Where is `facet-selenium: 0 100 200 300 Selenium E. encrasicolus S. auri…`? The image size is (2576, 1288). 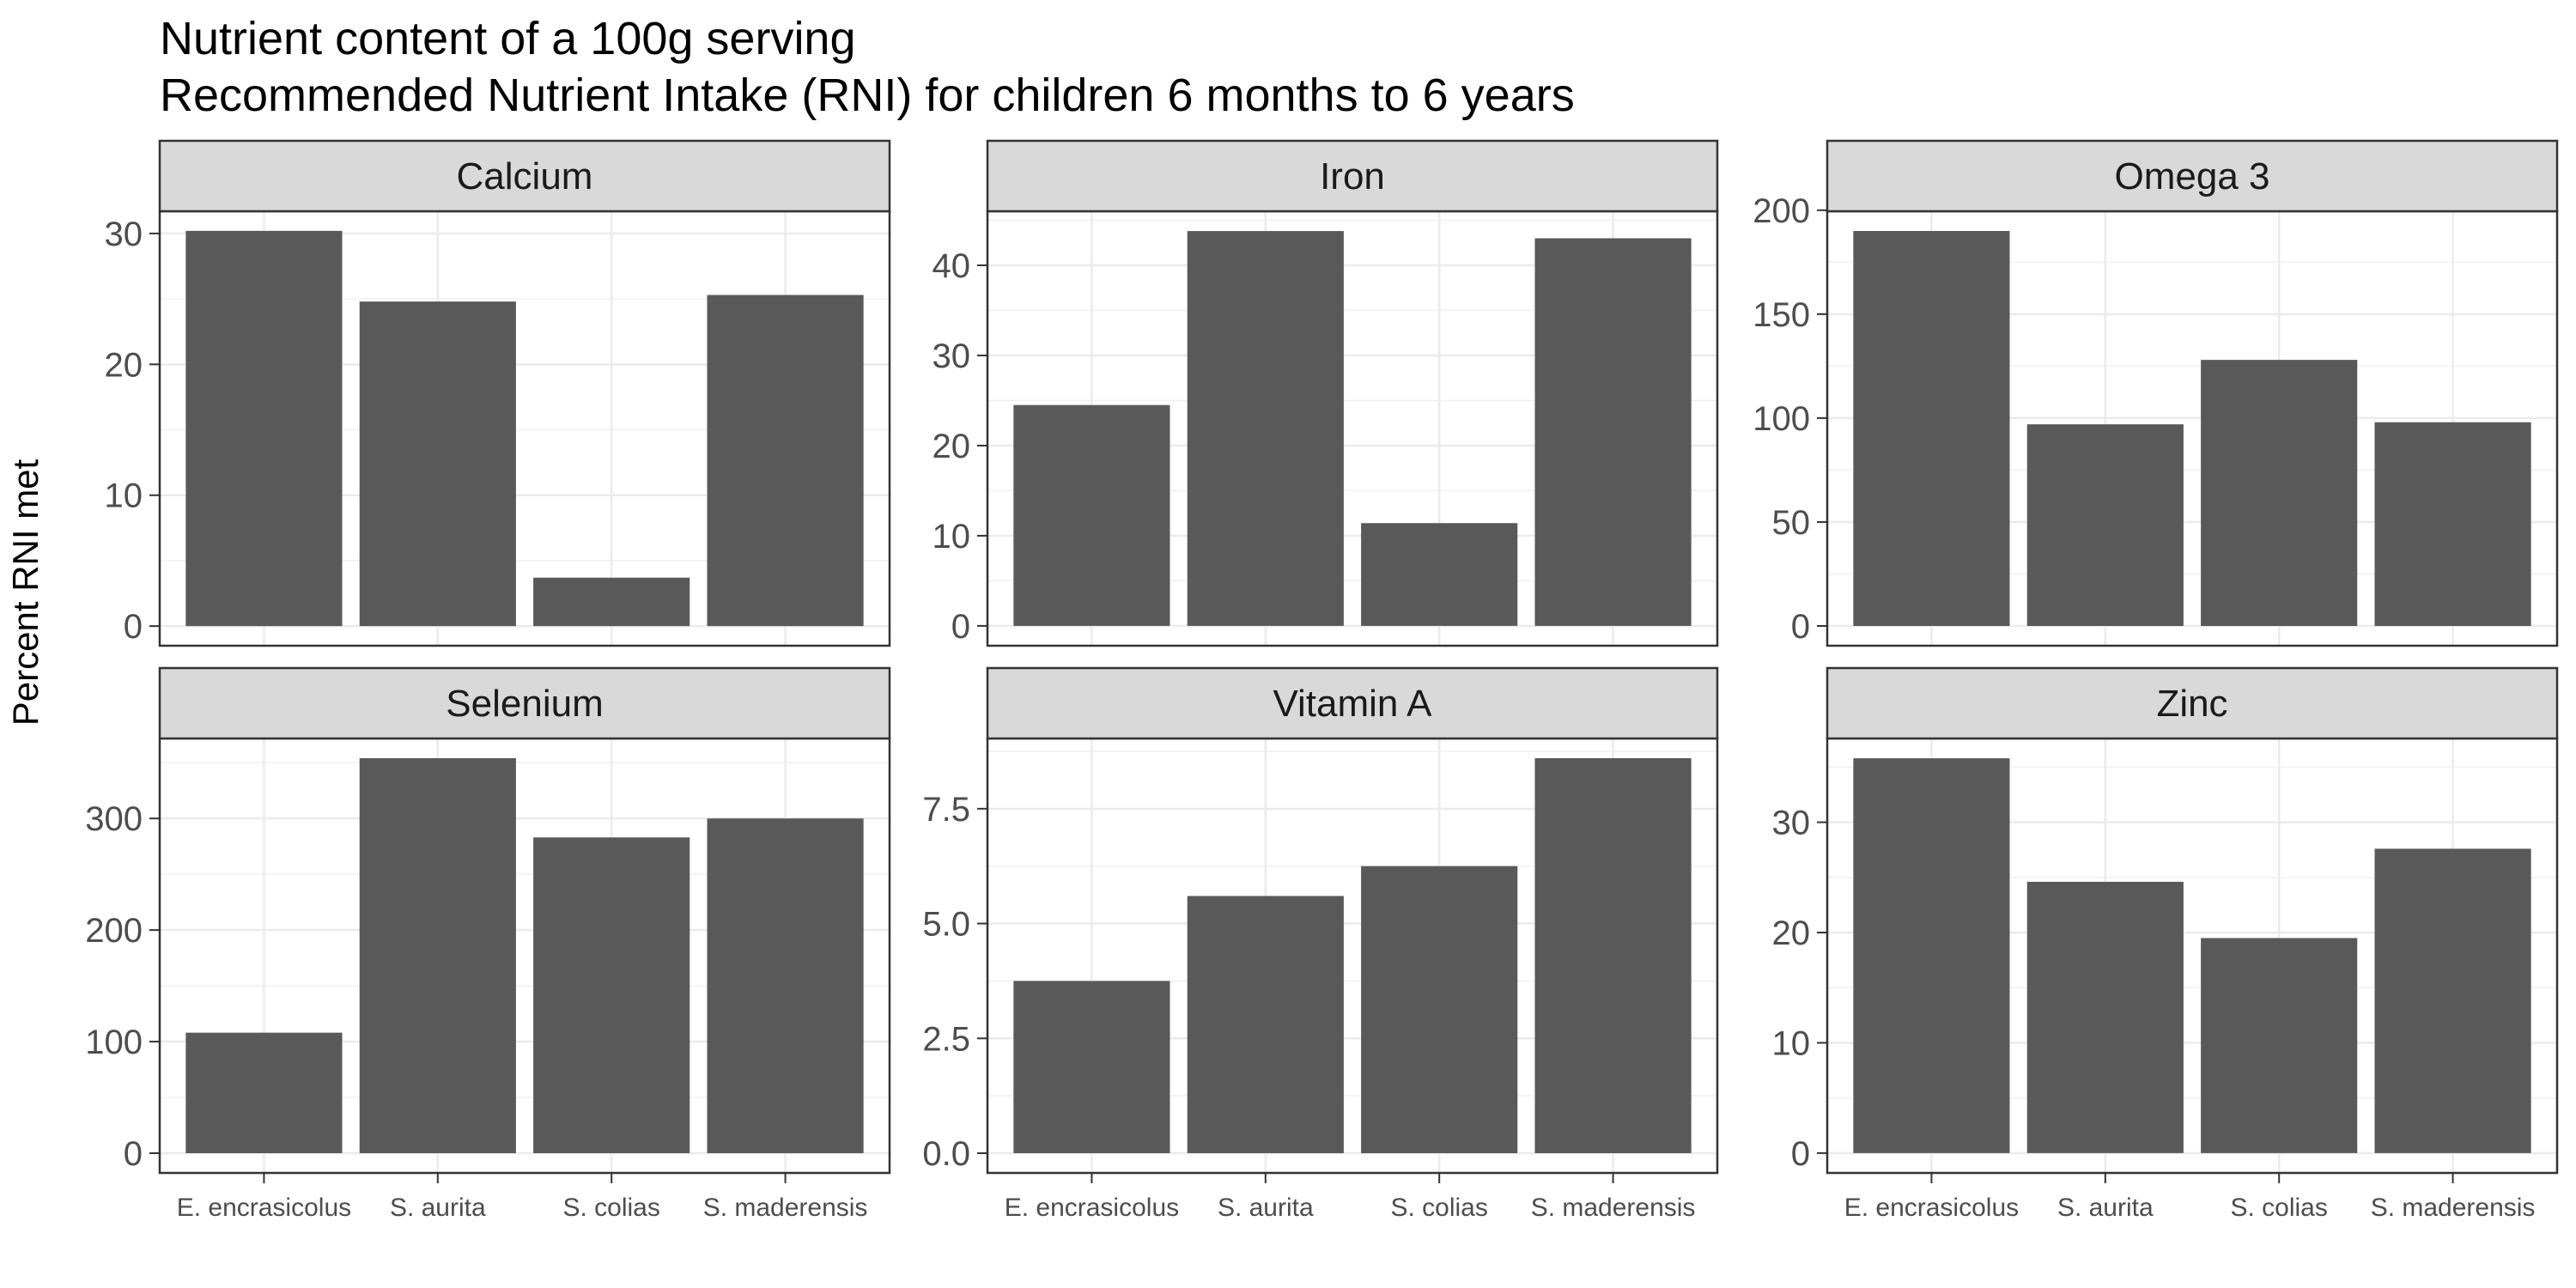
facet-selenium: 0 100 200 300 Selenium E. encrasicolus S. auri… is located at coordinates (488, 944).